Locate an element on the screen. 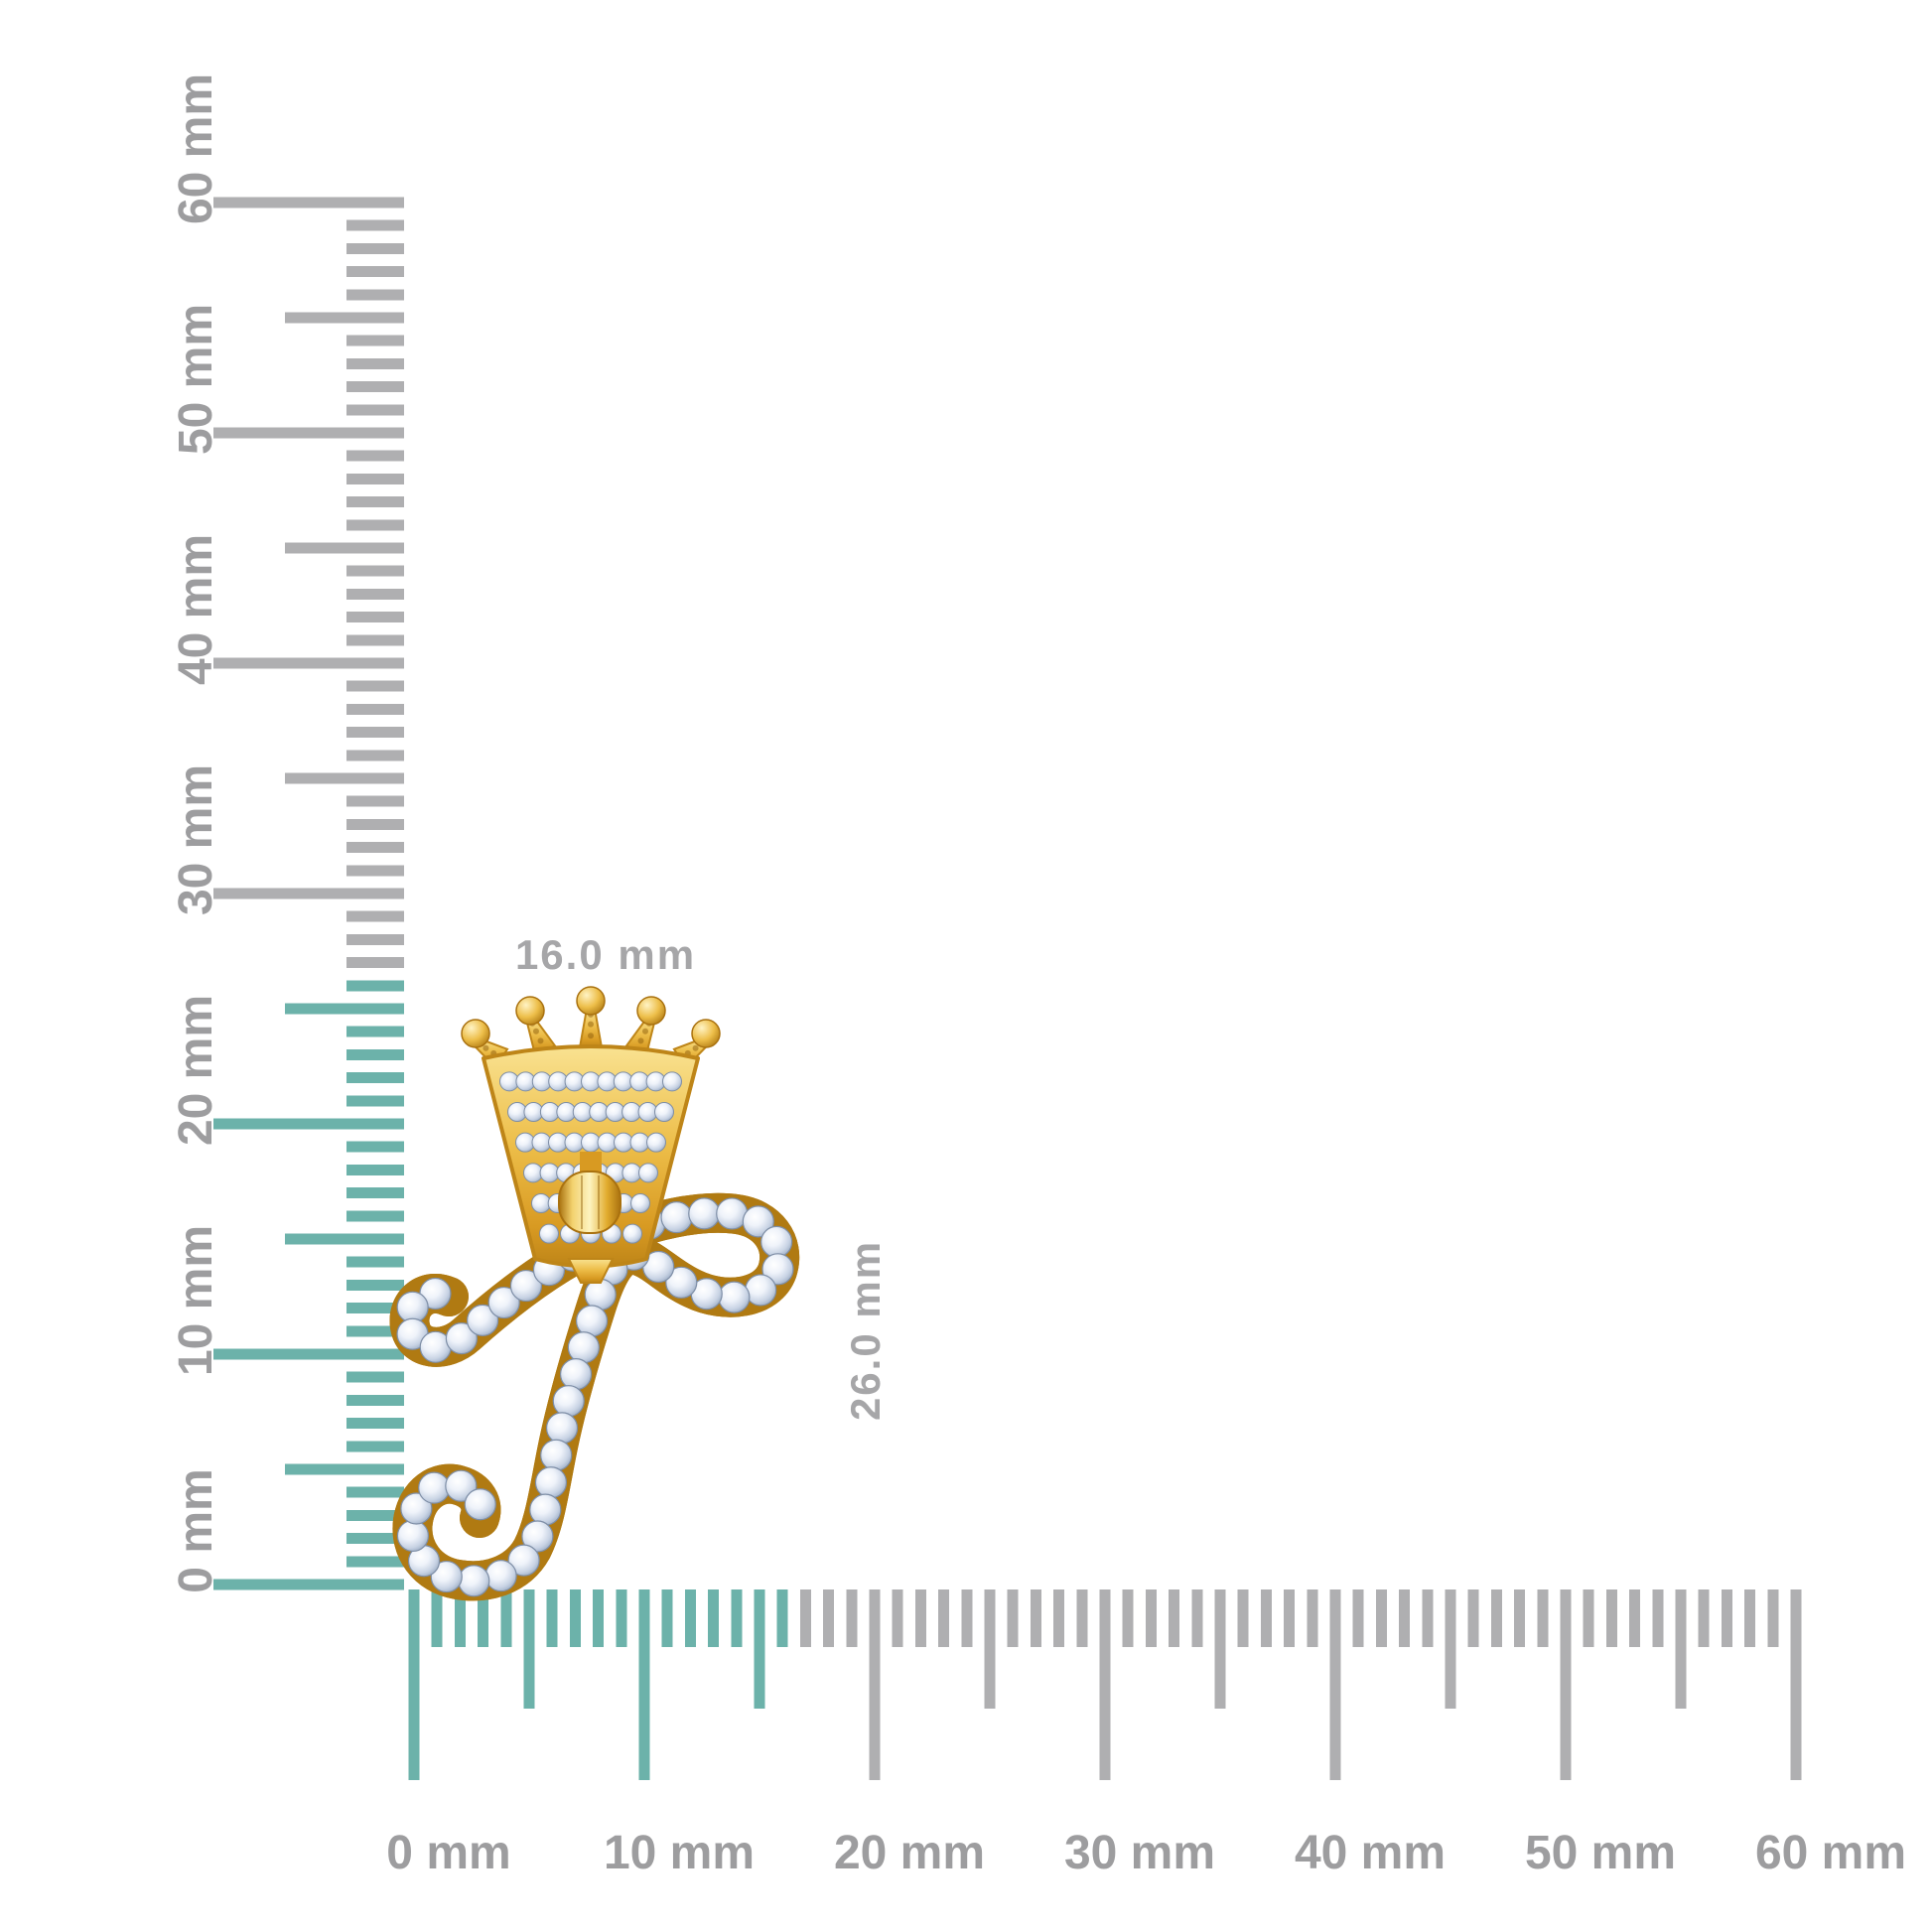 The image size is (1932, 1932). crown-neck is located at coordinates (591, 1271).